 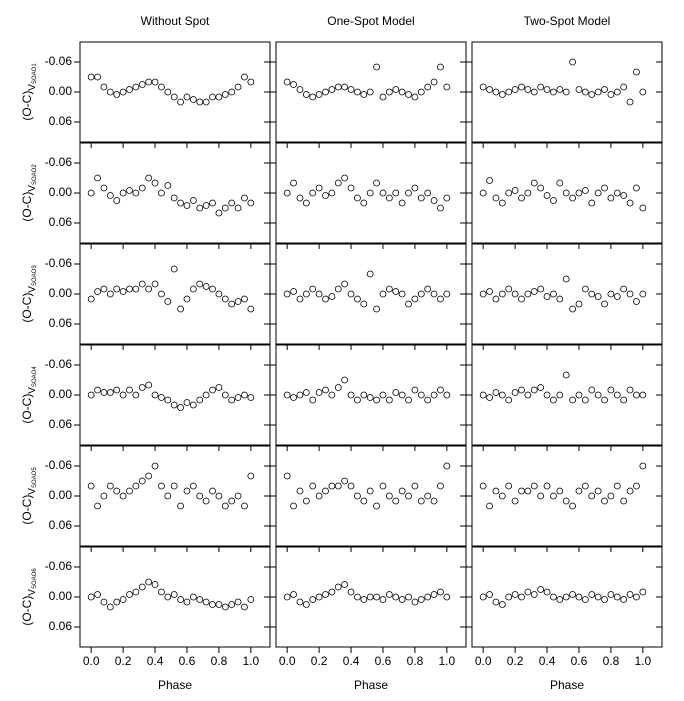 What do you see at coordinates (91, 661) in the screenshot?
I see `x-tick-label: 0.0` at bounding box center [91, 661].